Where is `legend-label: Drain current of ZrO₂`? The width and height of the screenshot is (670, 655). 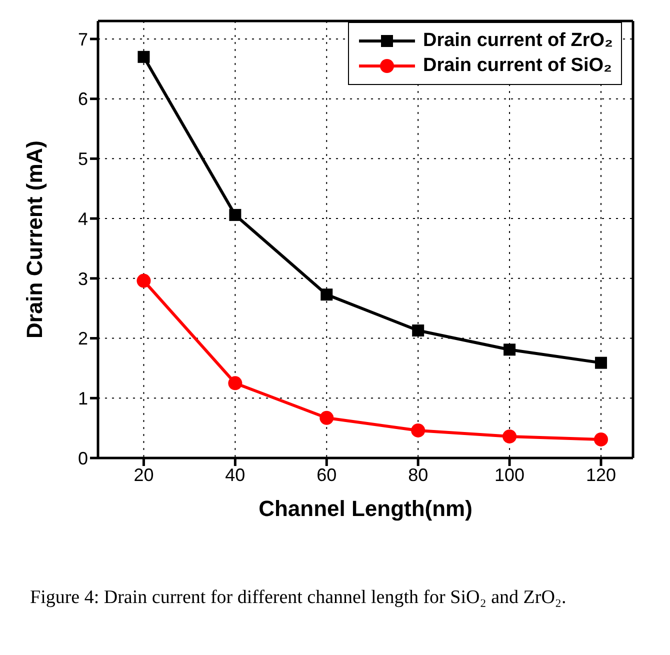
legend-label: Drain current of ZrO₂ is located at coordinates (517, 41).